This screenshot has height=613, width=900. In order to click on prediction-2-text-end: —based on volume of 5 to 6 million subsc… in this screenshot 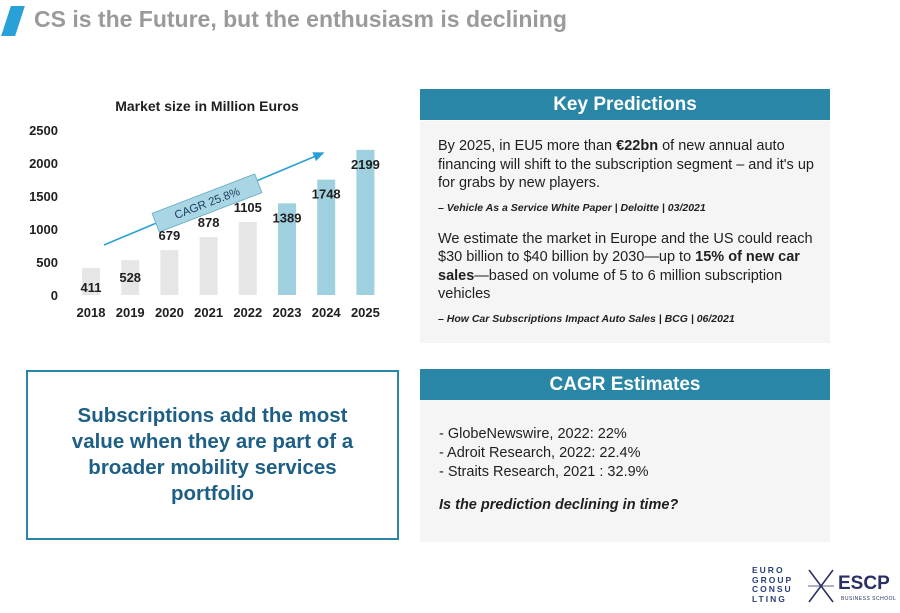, I will do `click(610, 285)`.